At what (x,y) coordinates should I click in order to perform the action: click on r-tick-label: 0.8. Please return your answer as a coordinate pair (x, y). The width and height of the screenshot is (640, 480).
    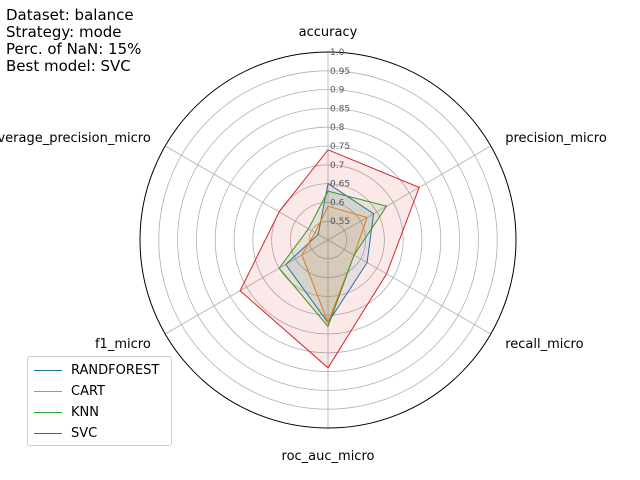
    Looking at the image, I should click on (337, 128).